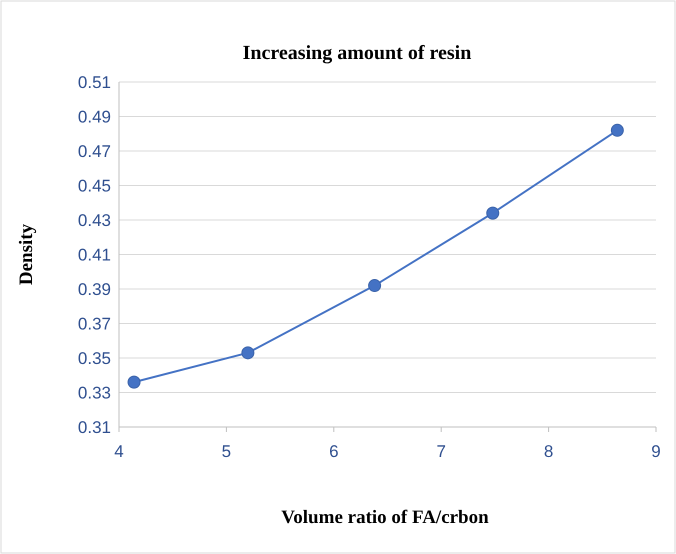 Image resolution: width=676 pixels, height=554 pixels. What do you see at coordinates (94, 254) in the screenshot?
I see `y-tick-label: 0.41` at bounding box center [94, 254].